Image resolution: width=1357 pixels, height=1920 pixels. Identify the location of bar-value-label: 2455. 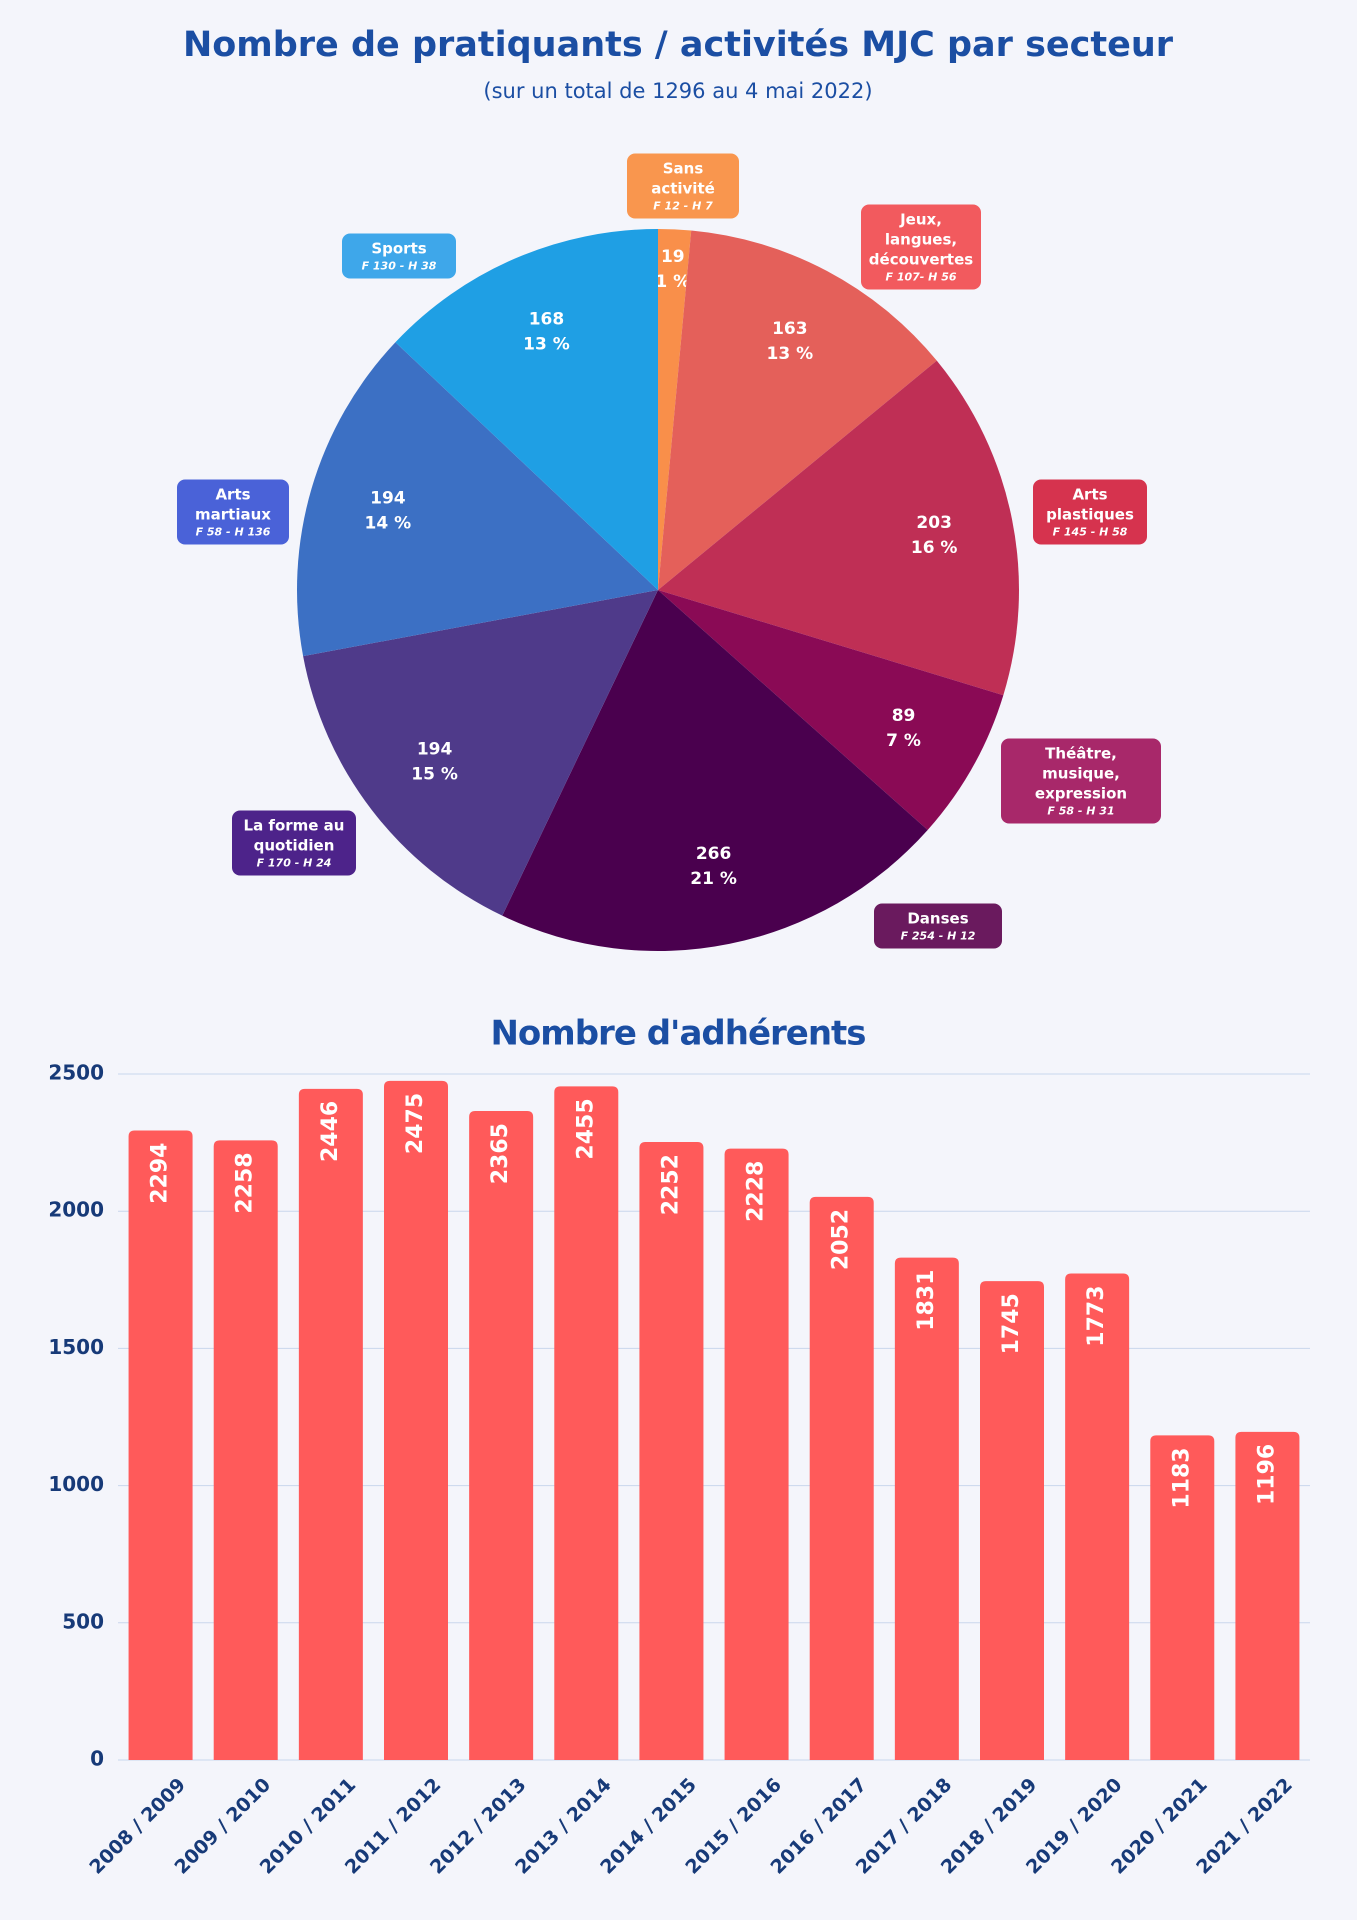
(585, 1128).